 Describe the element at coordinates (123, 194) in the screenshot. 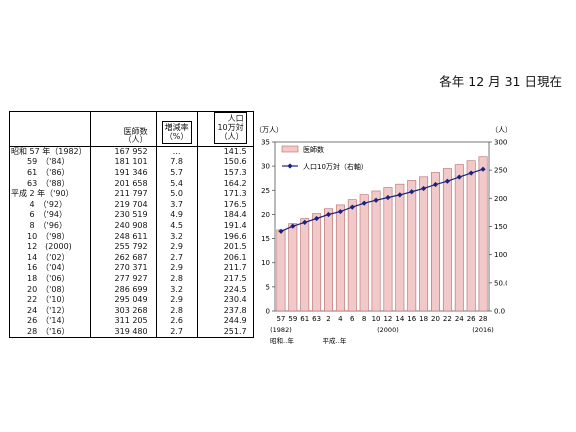

I see `cell-doctors: 211 797` at that location.